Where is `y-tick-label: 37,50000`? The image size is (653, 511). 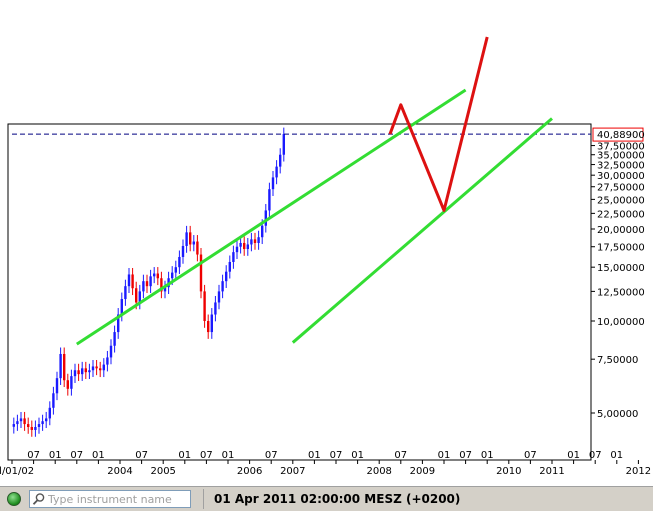 y-tick-label: 37,50000 is located at coordinates (621, 147).